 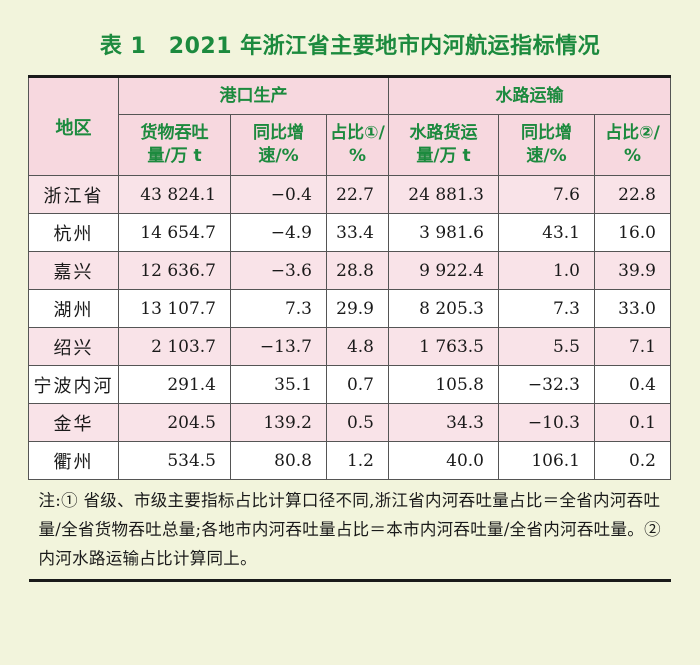 What do you see at coordinates (73, 194) in the screenshot?
I see `region-cell: 浙江省` at bounding box center [73, 194].